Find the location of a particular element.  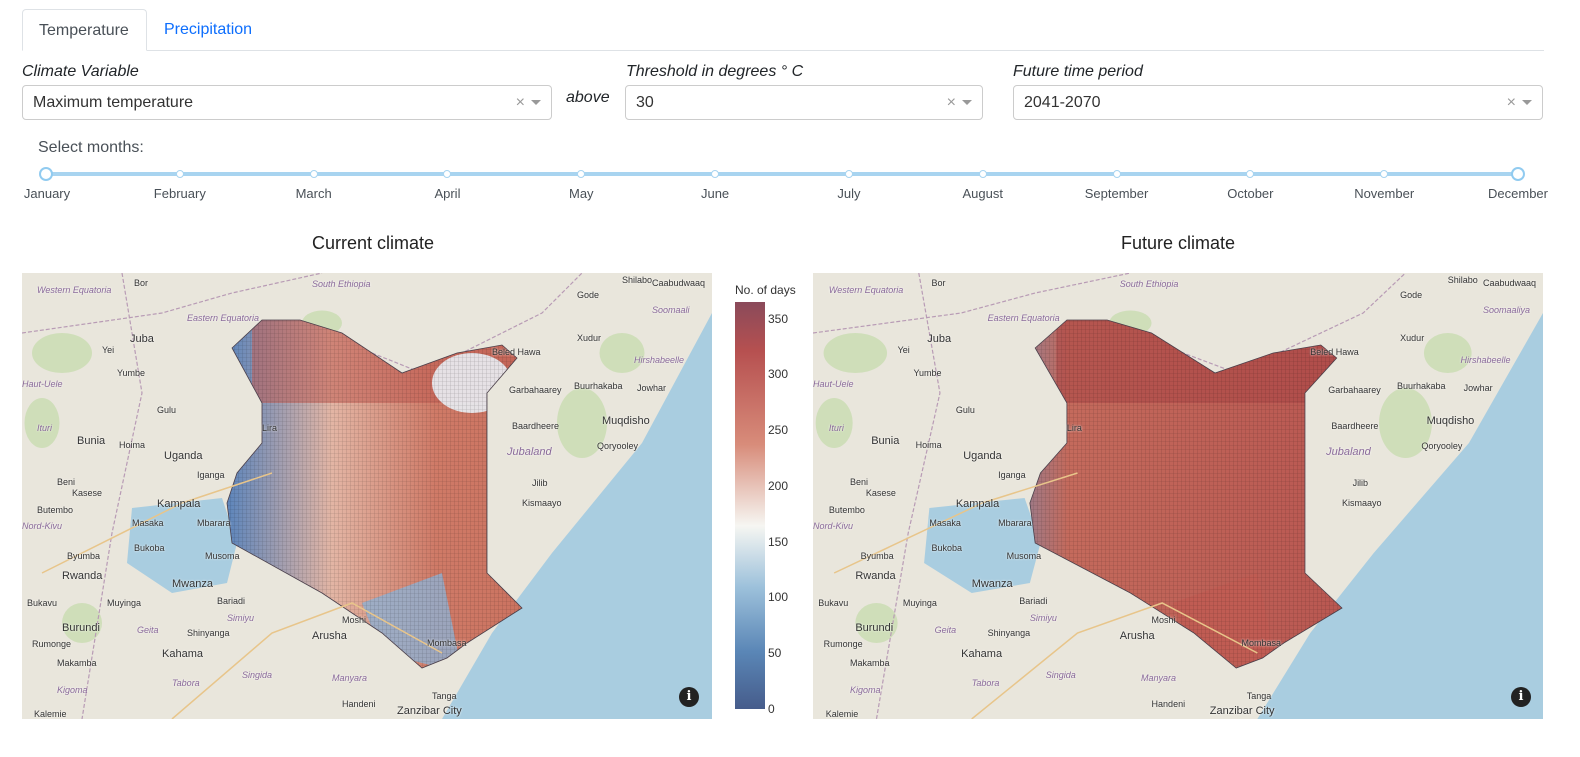

slider-tick-march is located at coordinates (313, 174).